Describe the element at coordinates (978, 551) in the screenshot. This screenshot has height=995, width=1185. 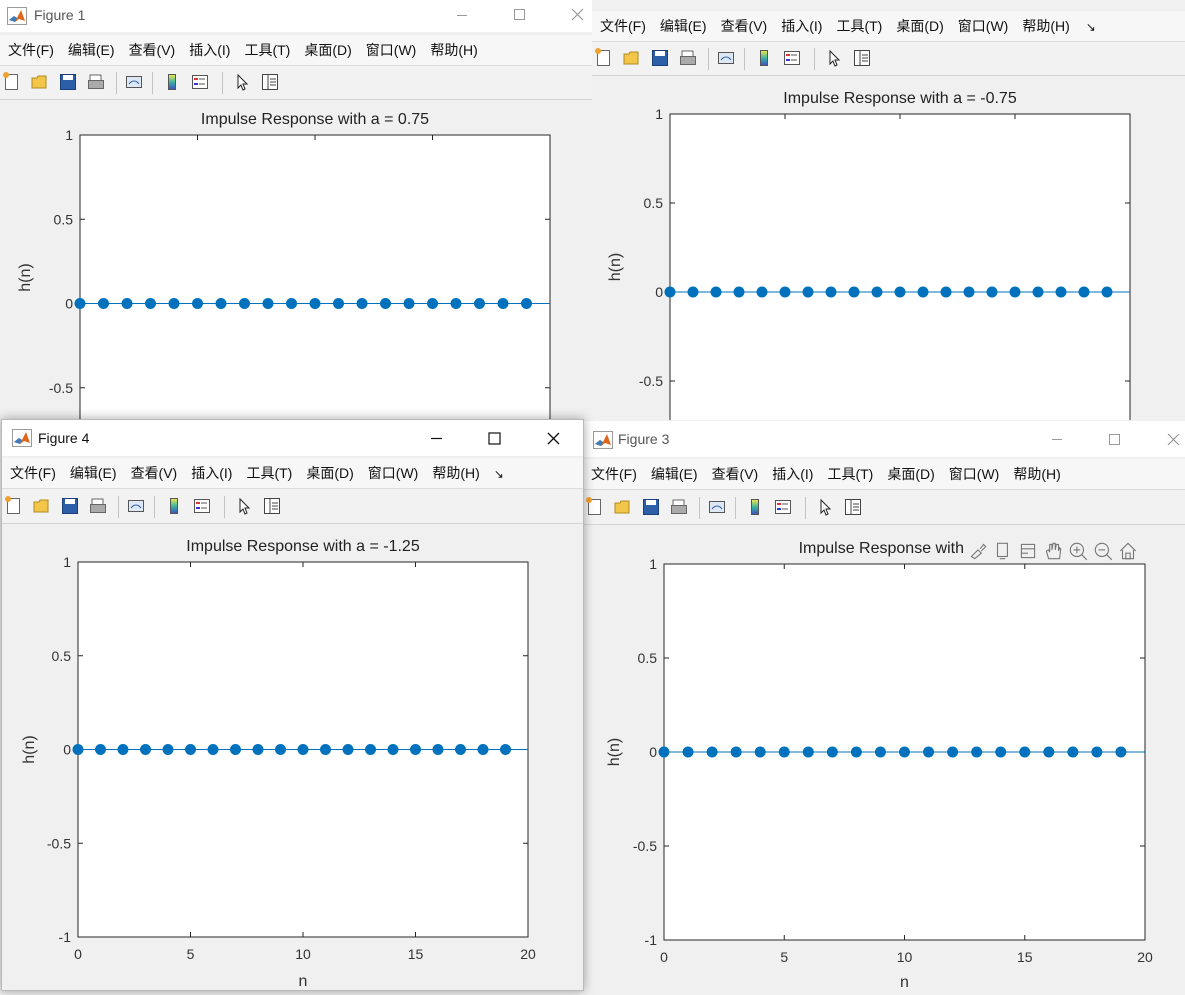
I see `brush-data-icon` at that location.